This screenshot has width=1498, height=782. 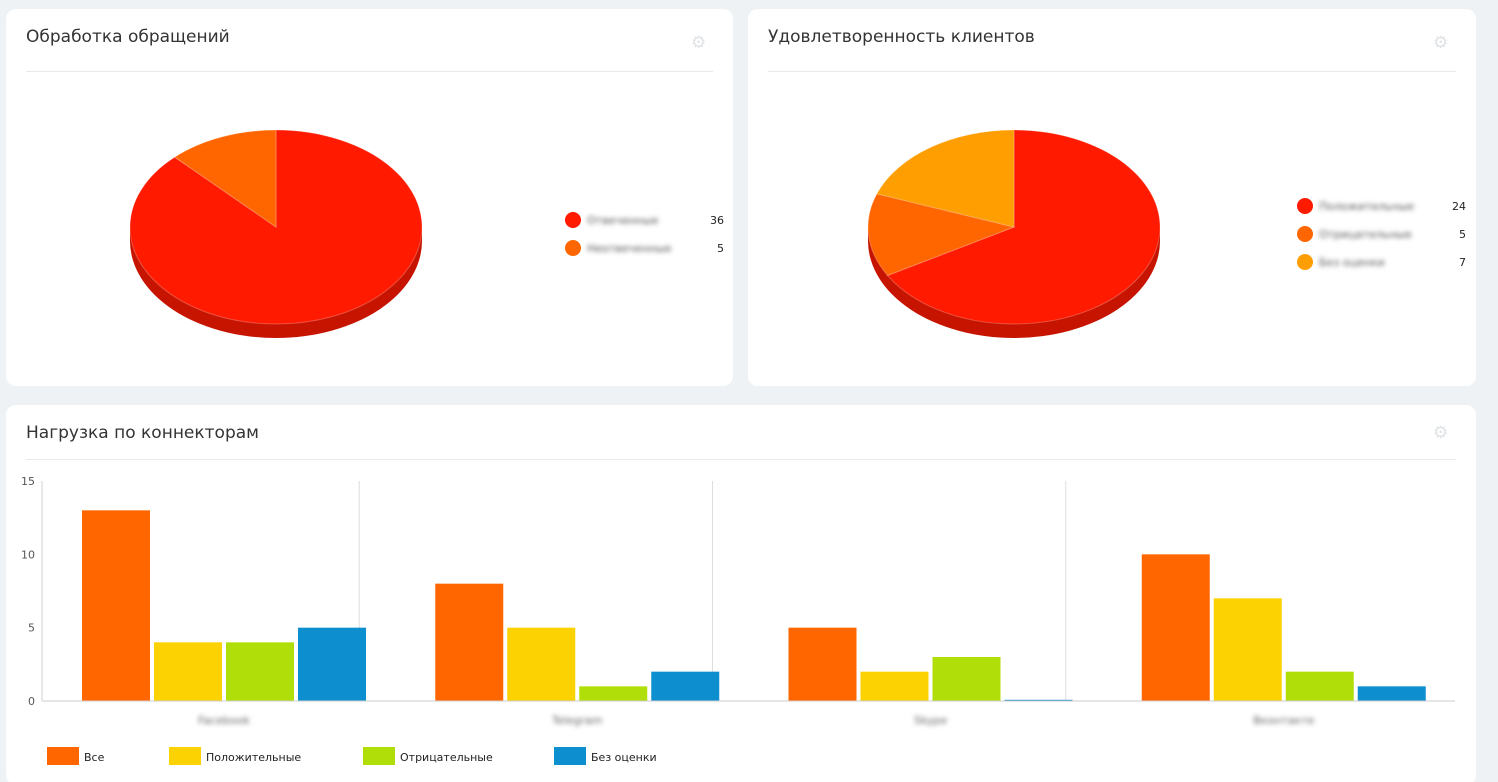 I want to click on y-tick-label: 5, so click(x=31, y=628).